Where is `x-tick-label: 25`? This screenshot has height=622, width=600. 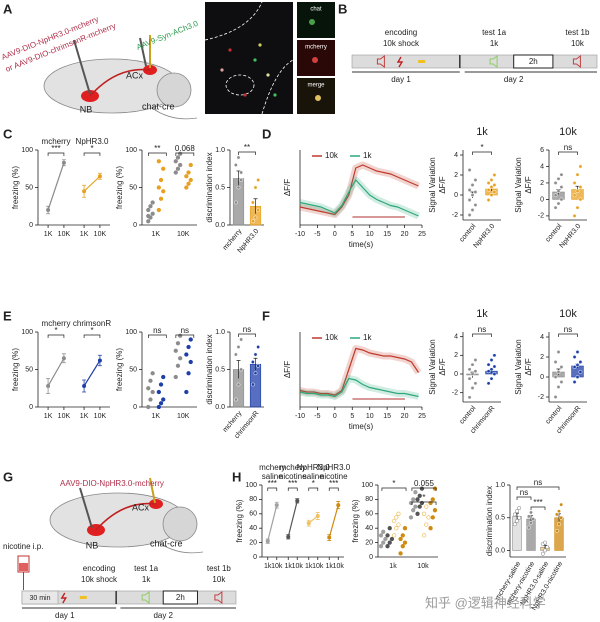
x-tick-label: 25 is located at coordinates (422, 416).